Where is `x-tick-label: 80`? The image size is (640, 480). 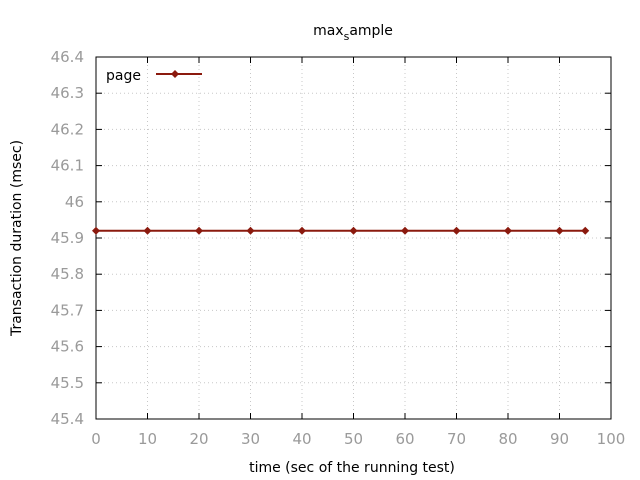 x-tick-label: 80 is located at coordinates (507, 439).